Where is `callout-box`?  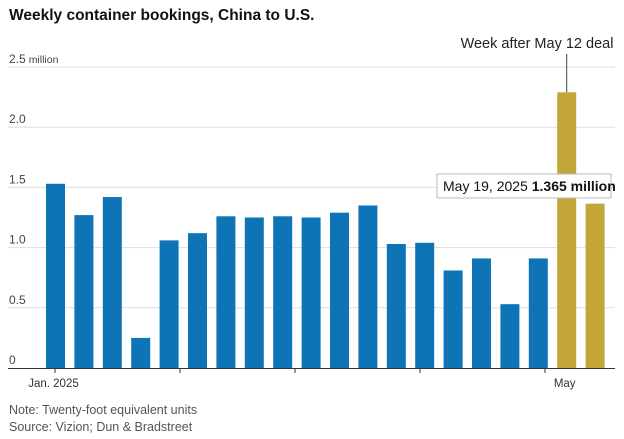
callout-box is located at coordinates (524, 186).